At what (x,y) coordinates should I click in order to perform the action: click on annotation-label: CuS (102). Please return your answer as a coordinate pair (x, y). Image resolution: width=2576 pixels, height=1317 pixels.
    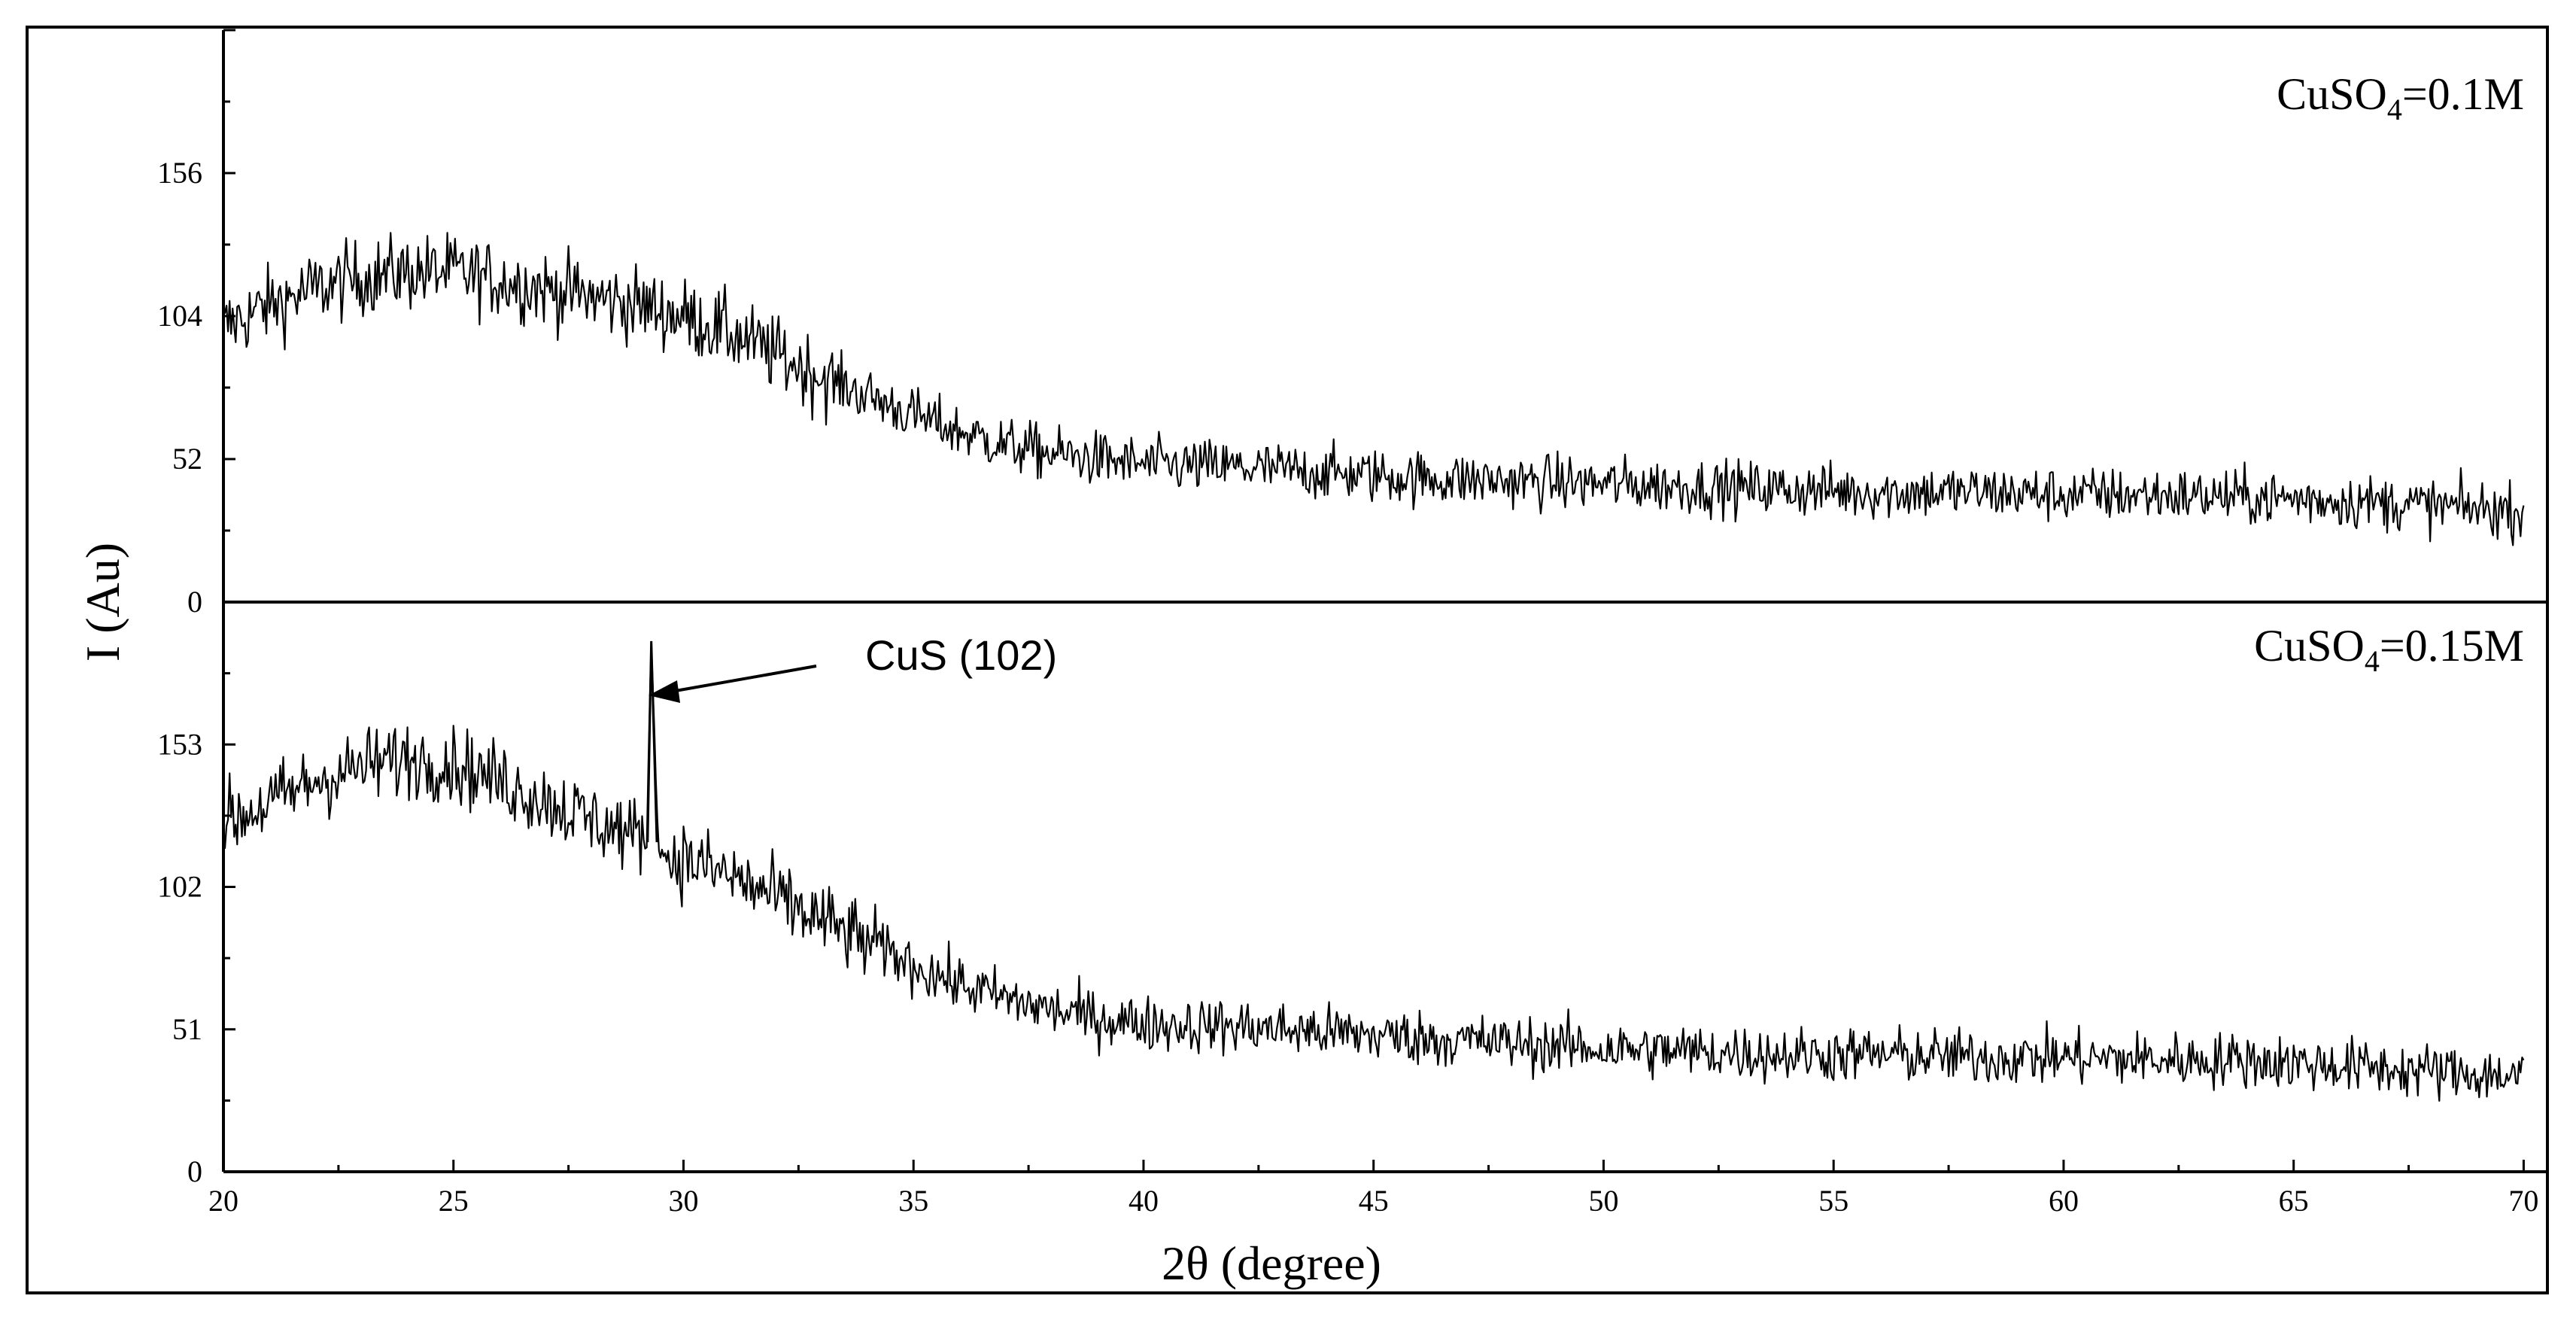
    Looking at the image, I should click on (961, 655).